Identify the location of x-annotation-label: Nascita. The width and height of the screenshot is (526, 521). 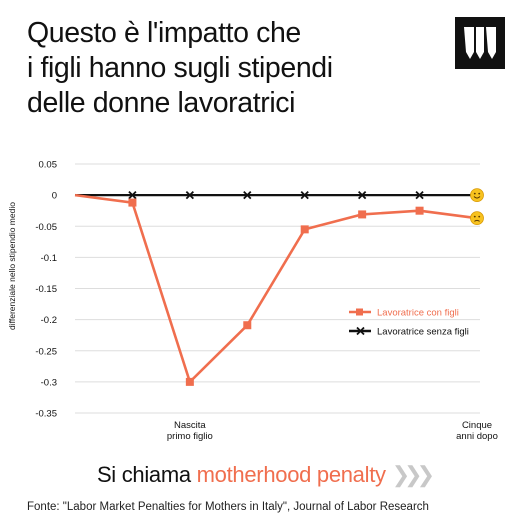
(190, 425).